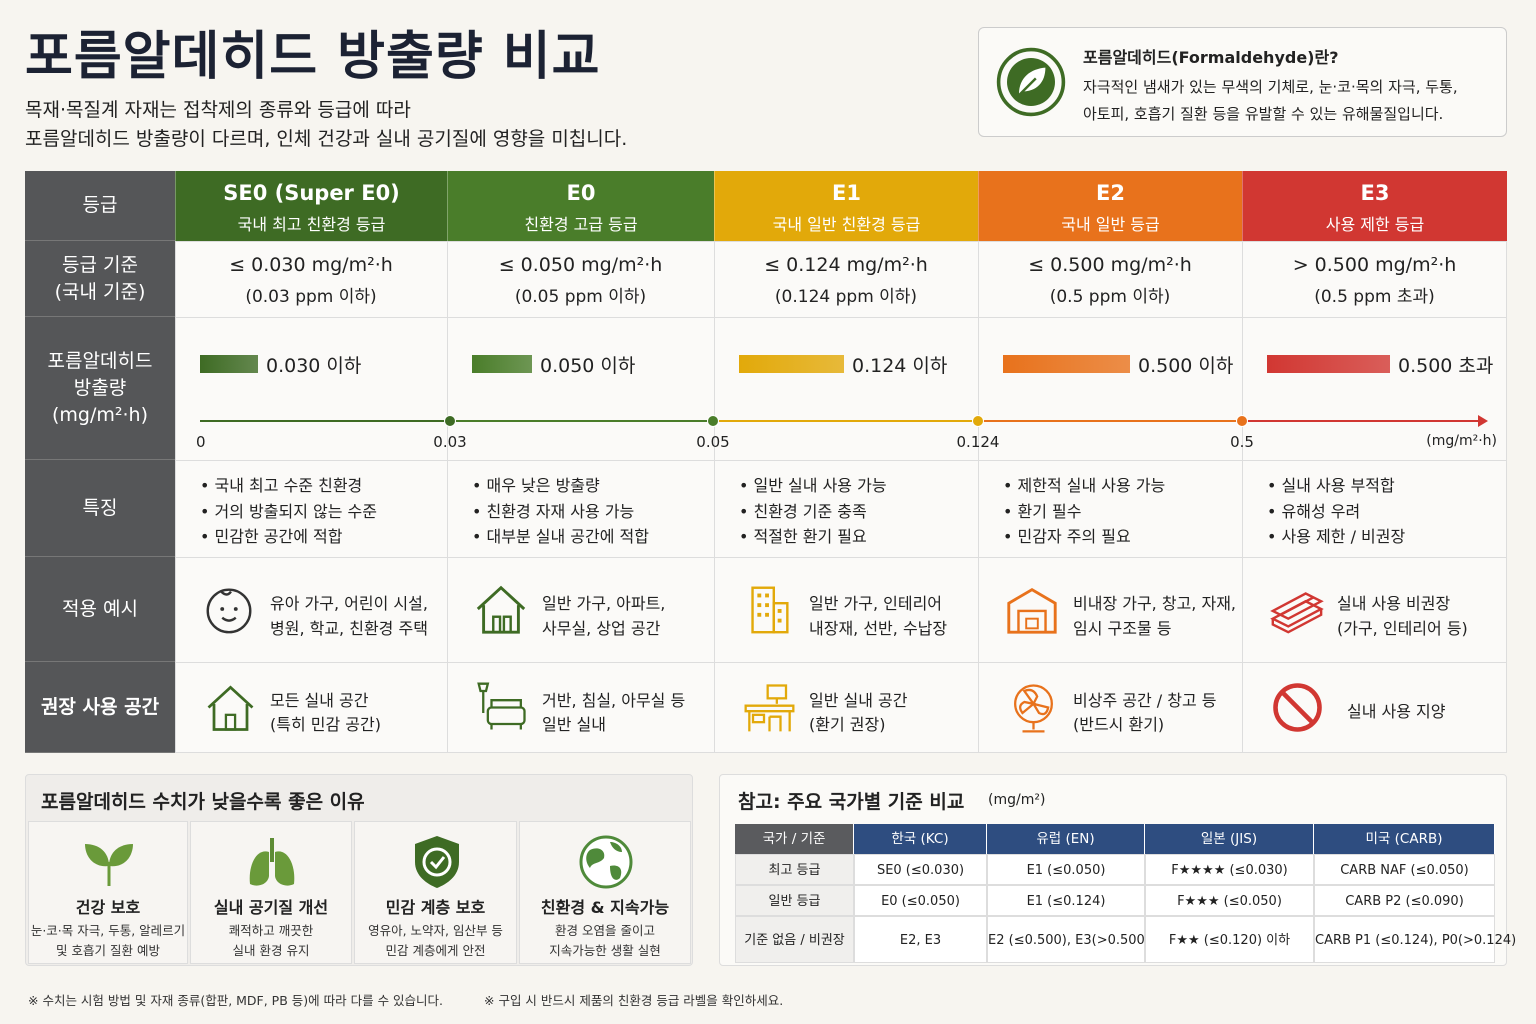 The width and height of the screenshot is (1536, 1024). Describe the element at coordinates (100, 279) in the screenshot. I see `row-header: 등급 기준 (국내 기준)` at that location.